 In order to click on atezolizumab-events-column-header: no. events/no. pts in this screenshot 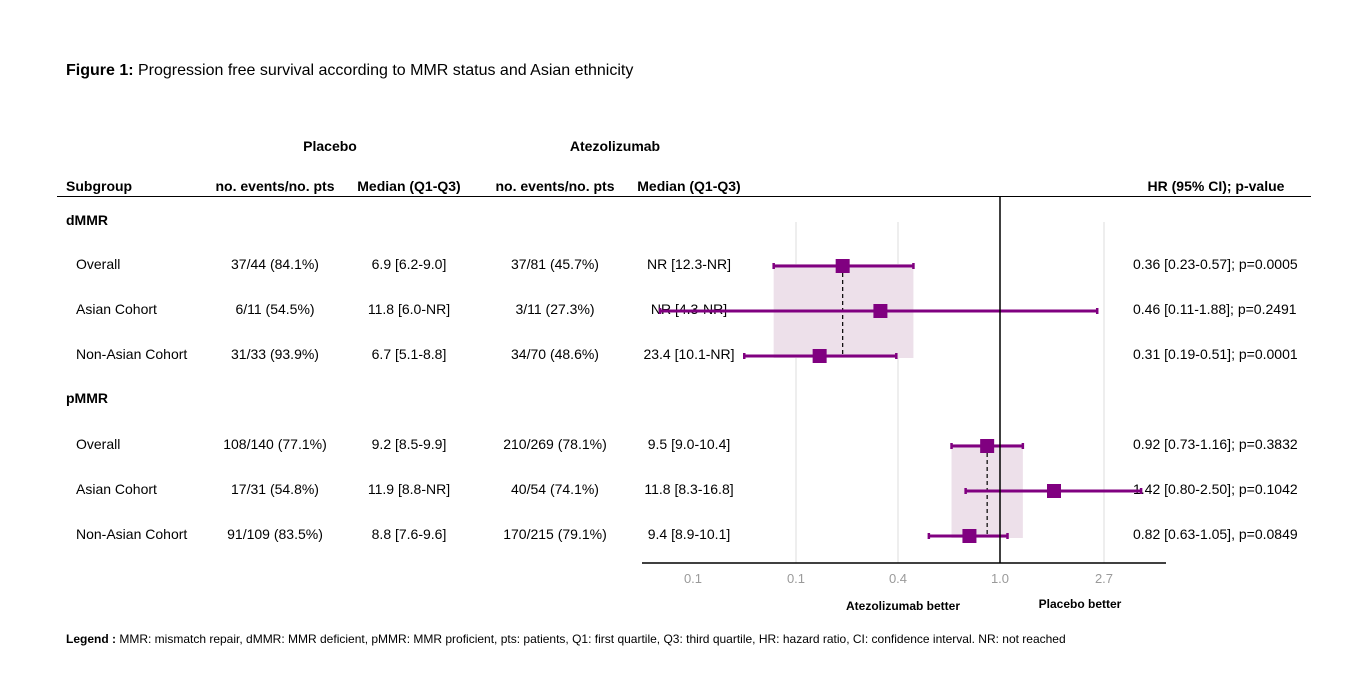, I will do `click(555, 186)`.